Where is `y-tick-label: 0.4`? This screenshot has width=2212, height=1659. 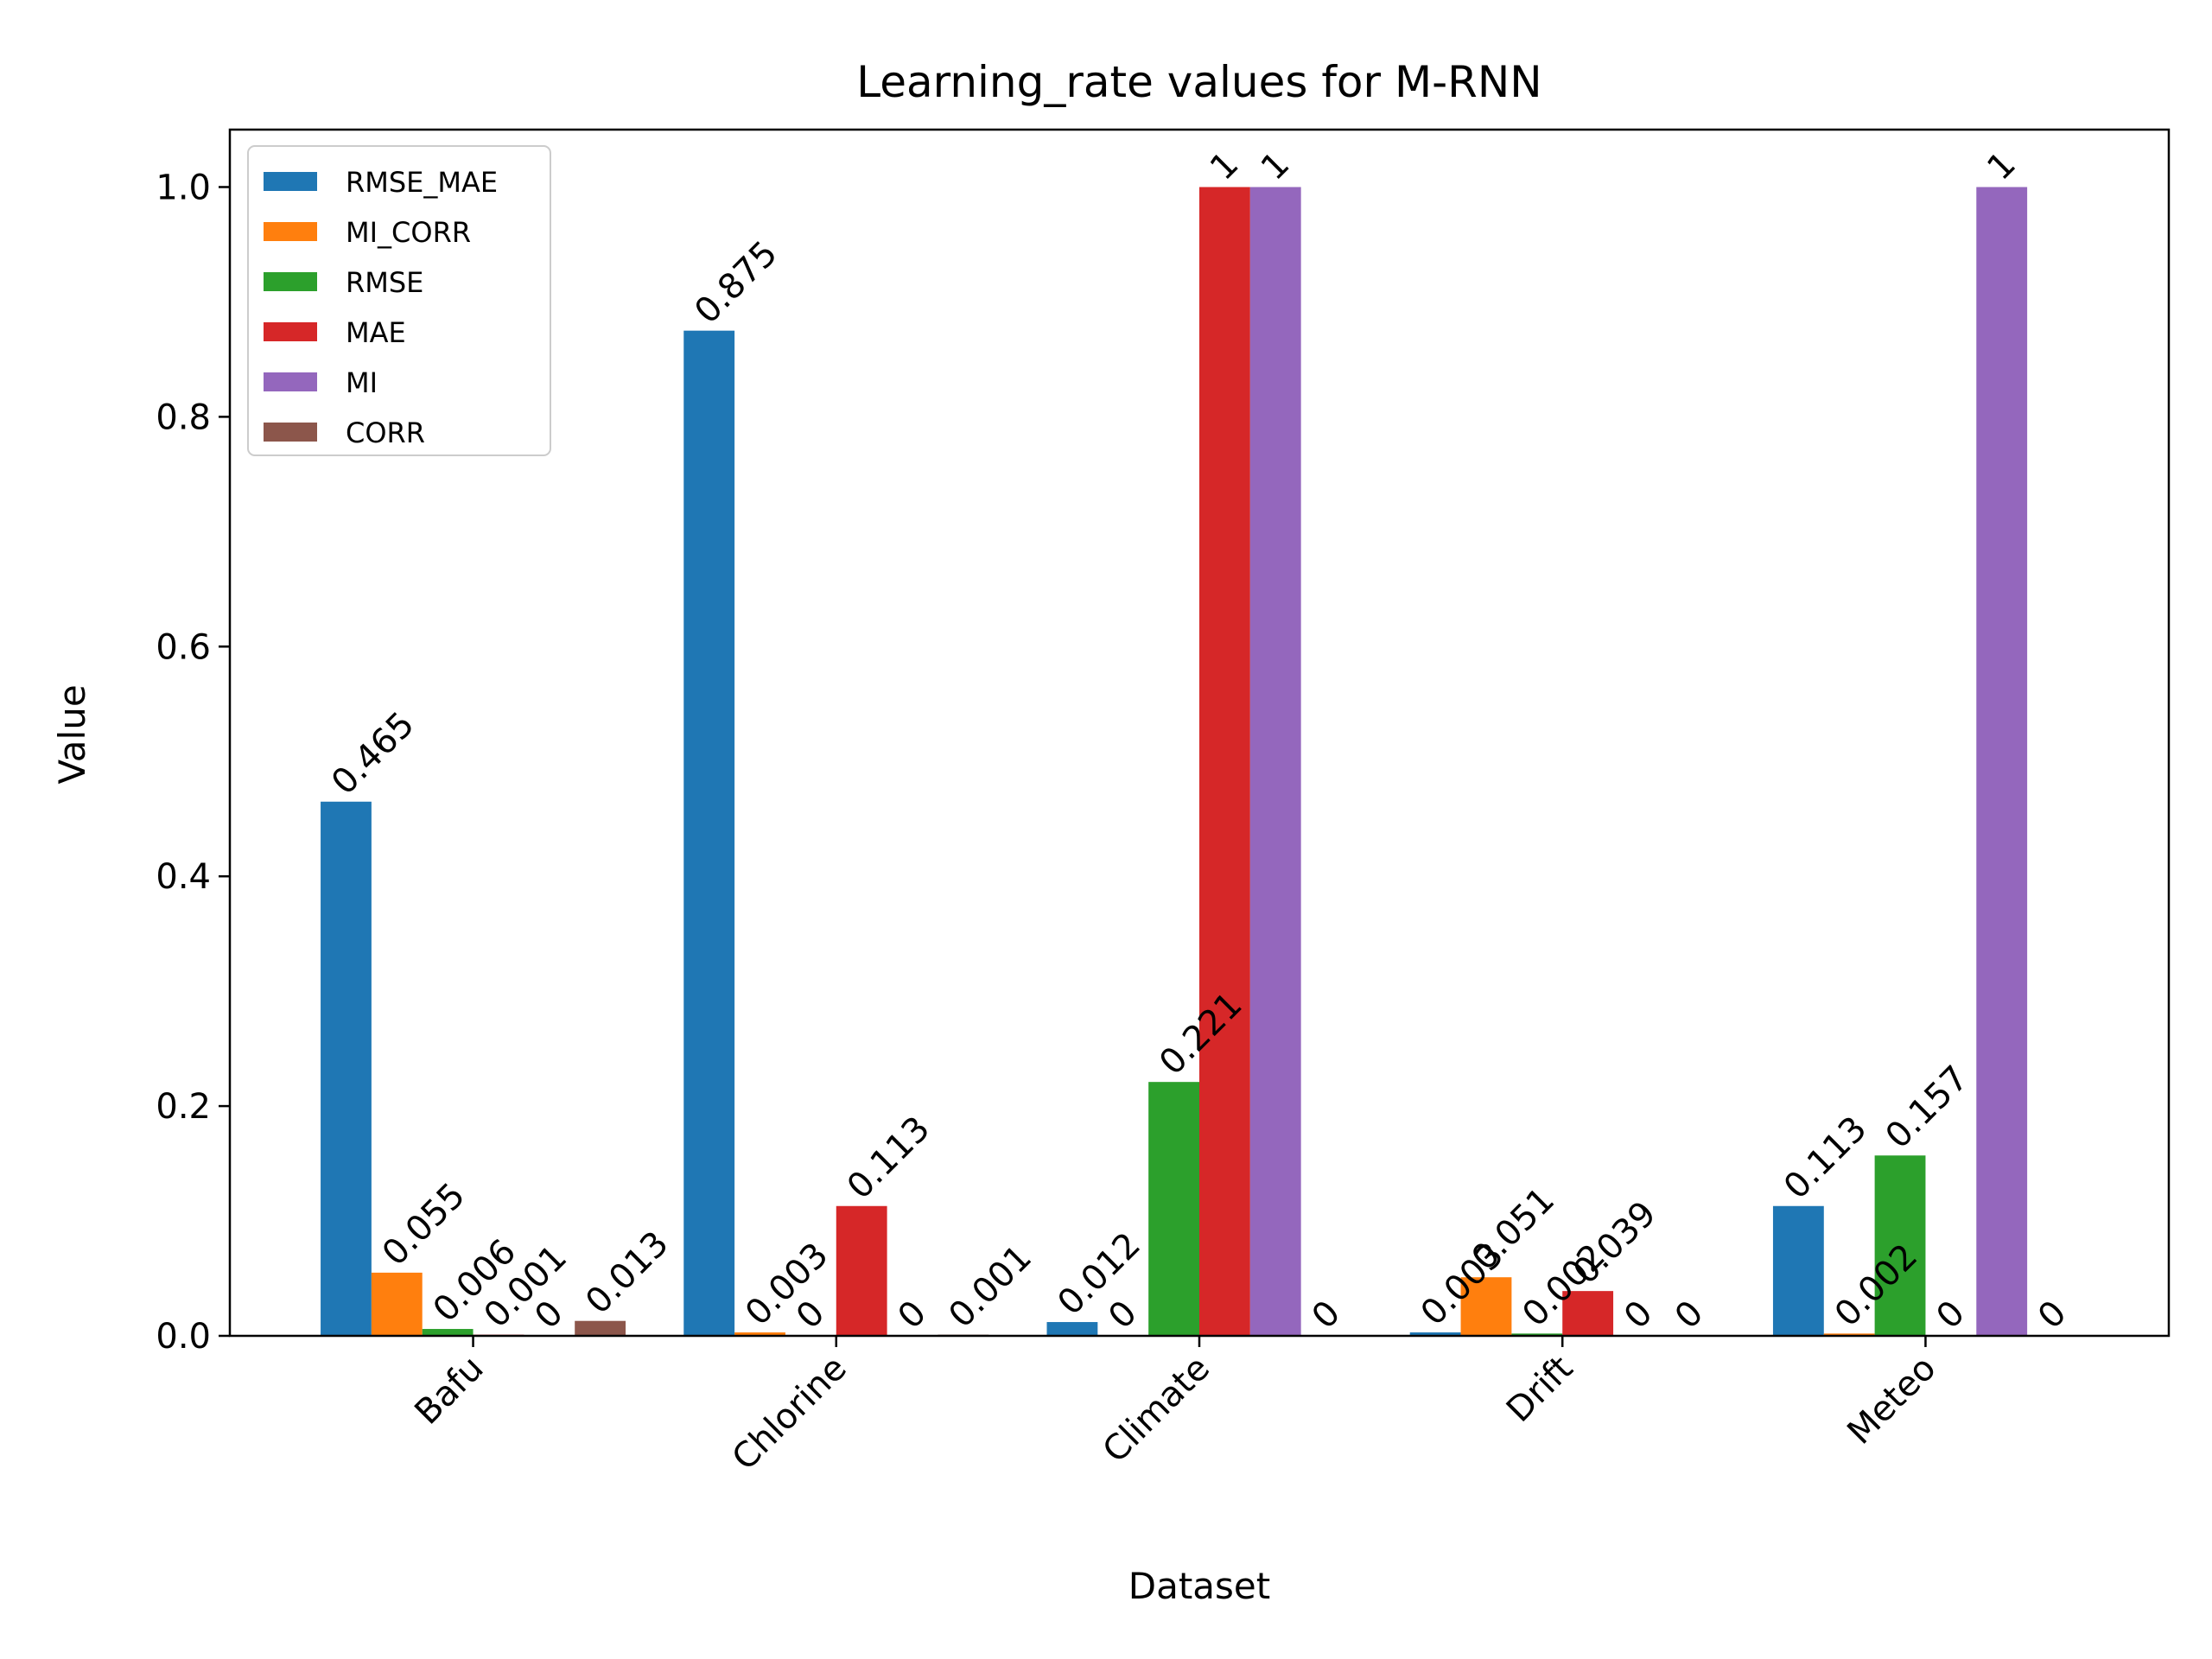
y-tick-label: 0.4 is located at coordinates (183, 877).